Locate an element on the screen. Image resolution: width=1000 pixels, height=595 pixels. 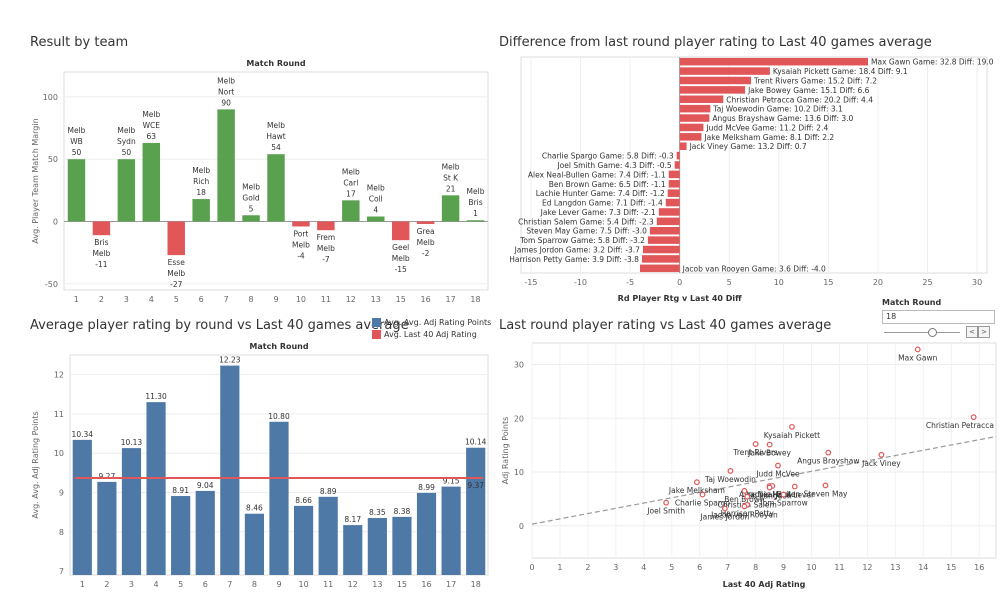
filter-title: Match Round is located at coordinates (912, 302).